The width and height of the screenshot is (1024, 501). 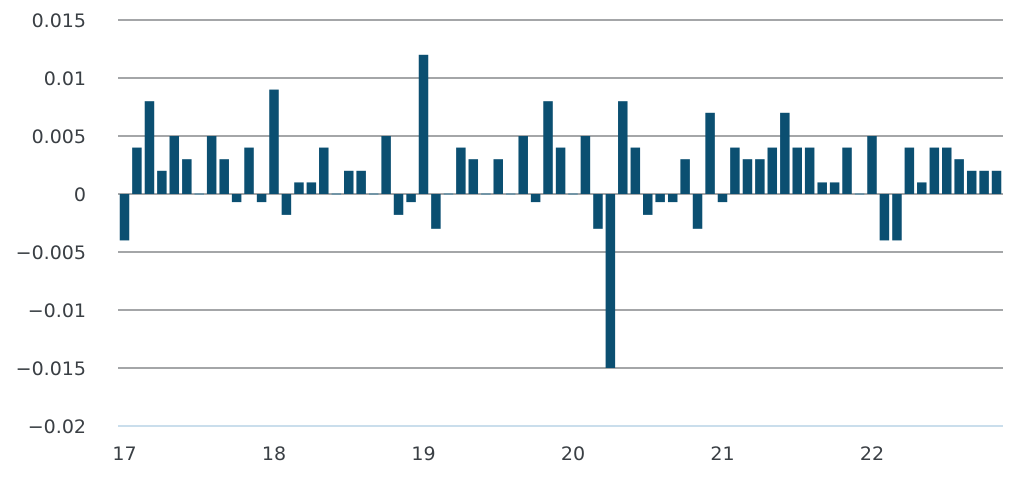 I want to click on y-tick-label: −0.01, so click(x=57, y=311).